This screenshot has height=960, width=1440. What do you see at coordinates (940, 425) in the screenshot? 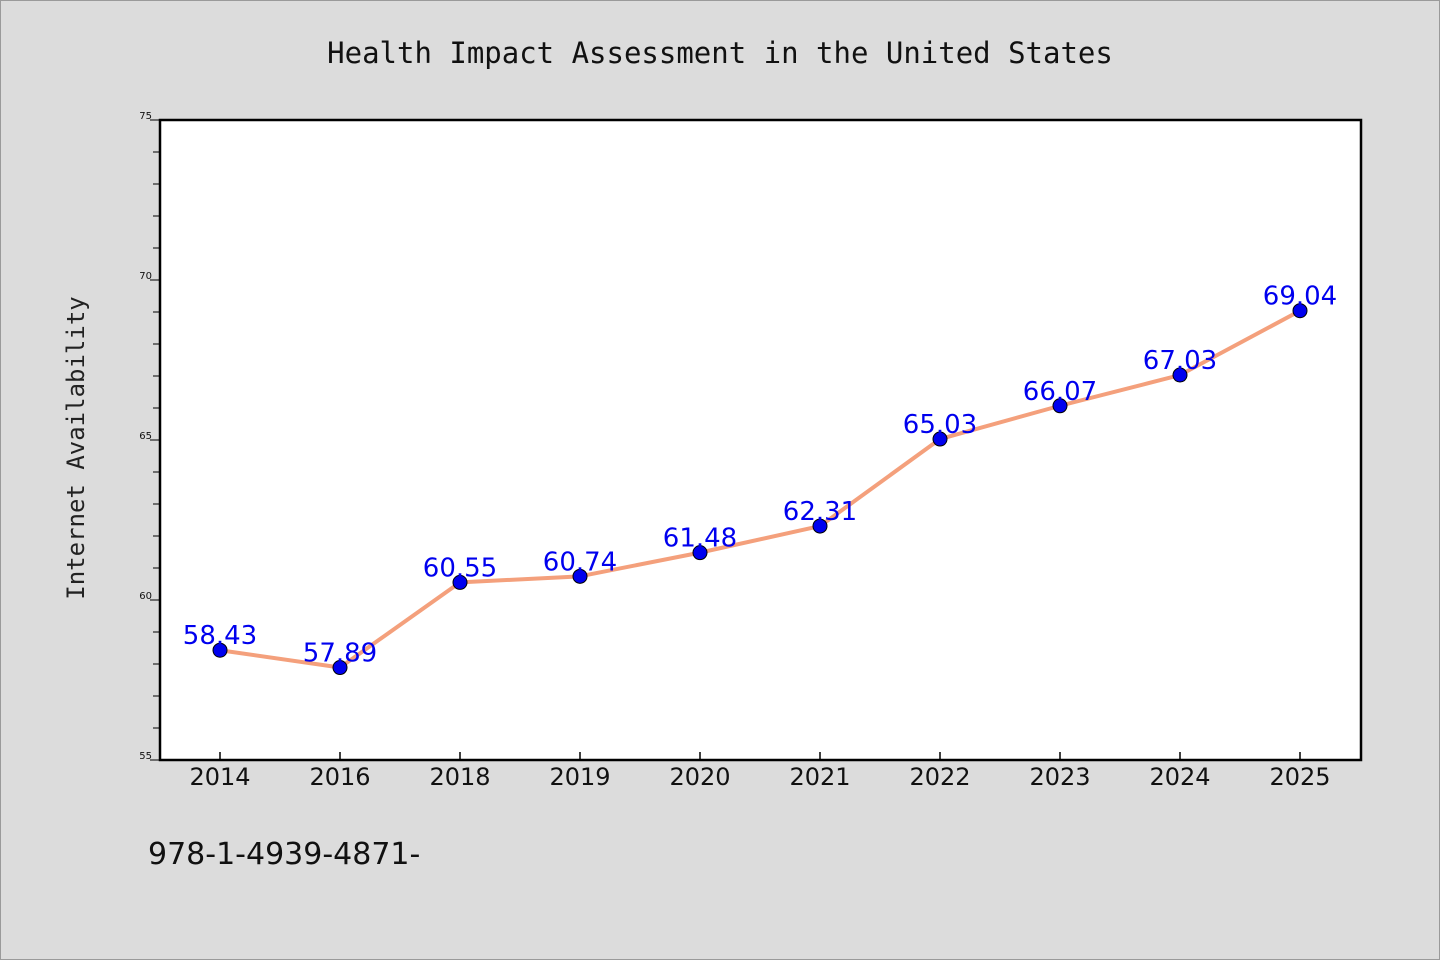
I see `data-label: 65.03` at bounding box center [940, 425].